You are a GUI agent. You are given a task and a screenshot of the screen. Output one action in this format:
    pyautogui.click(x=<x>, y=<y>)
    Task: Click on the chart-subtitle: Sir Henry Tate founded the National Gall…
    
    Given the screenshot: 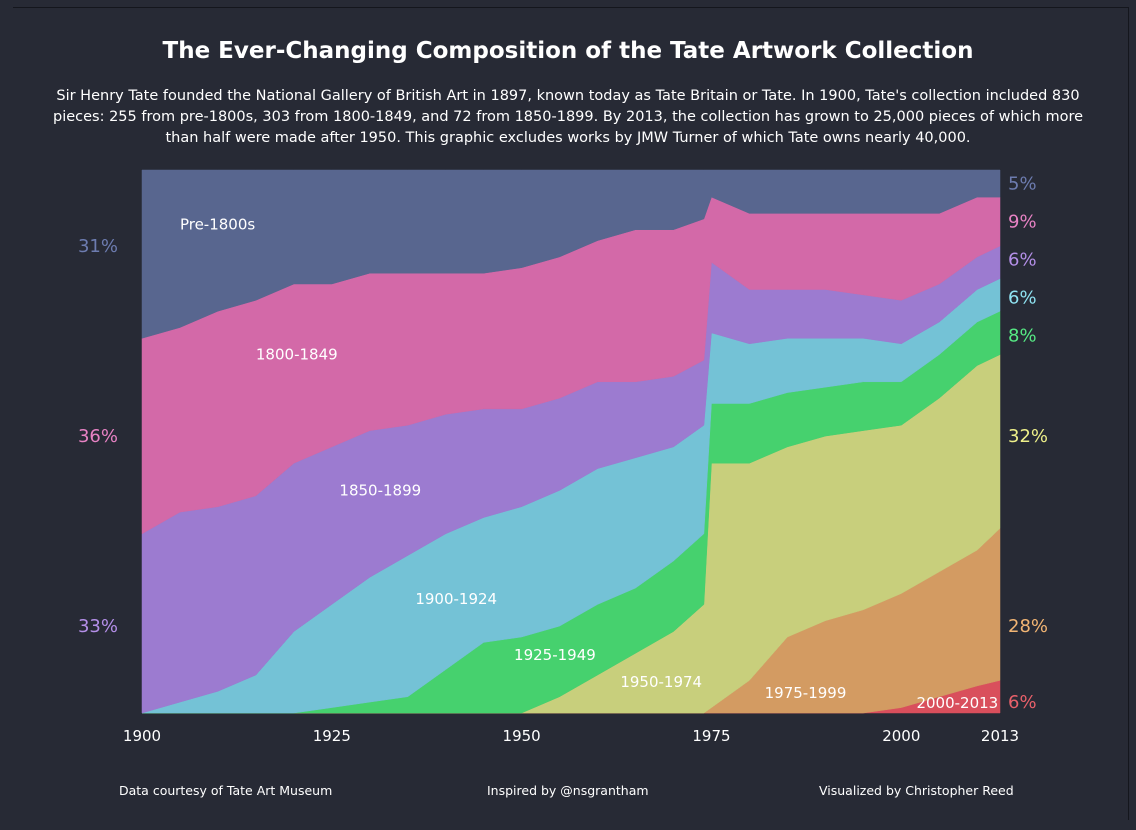 What is the action you would take?
    pyautogui.click(x=568, y=117)
    